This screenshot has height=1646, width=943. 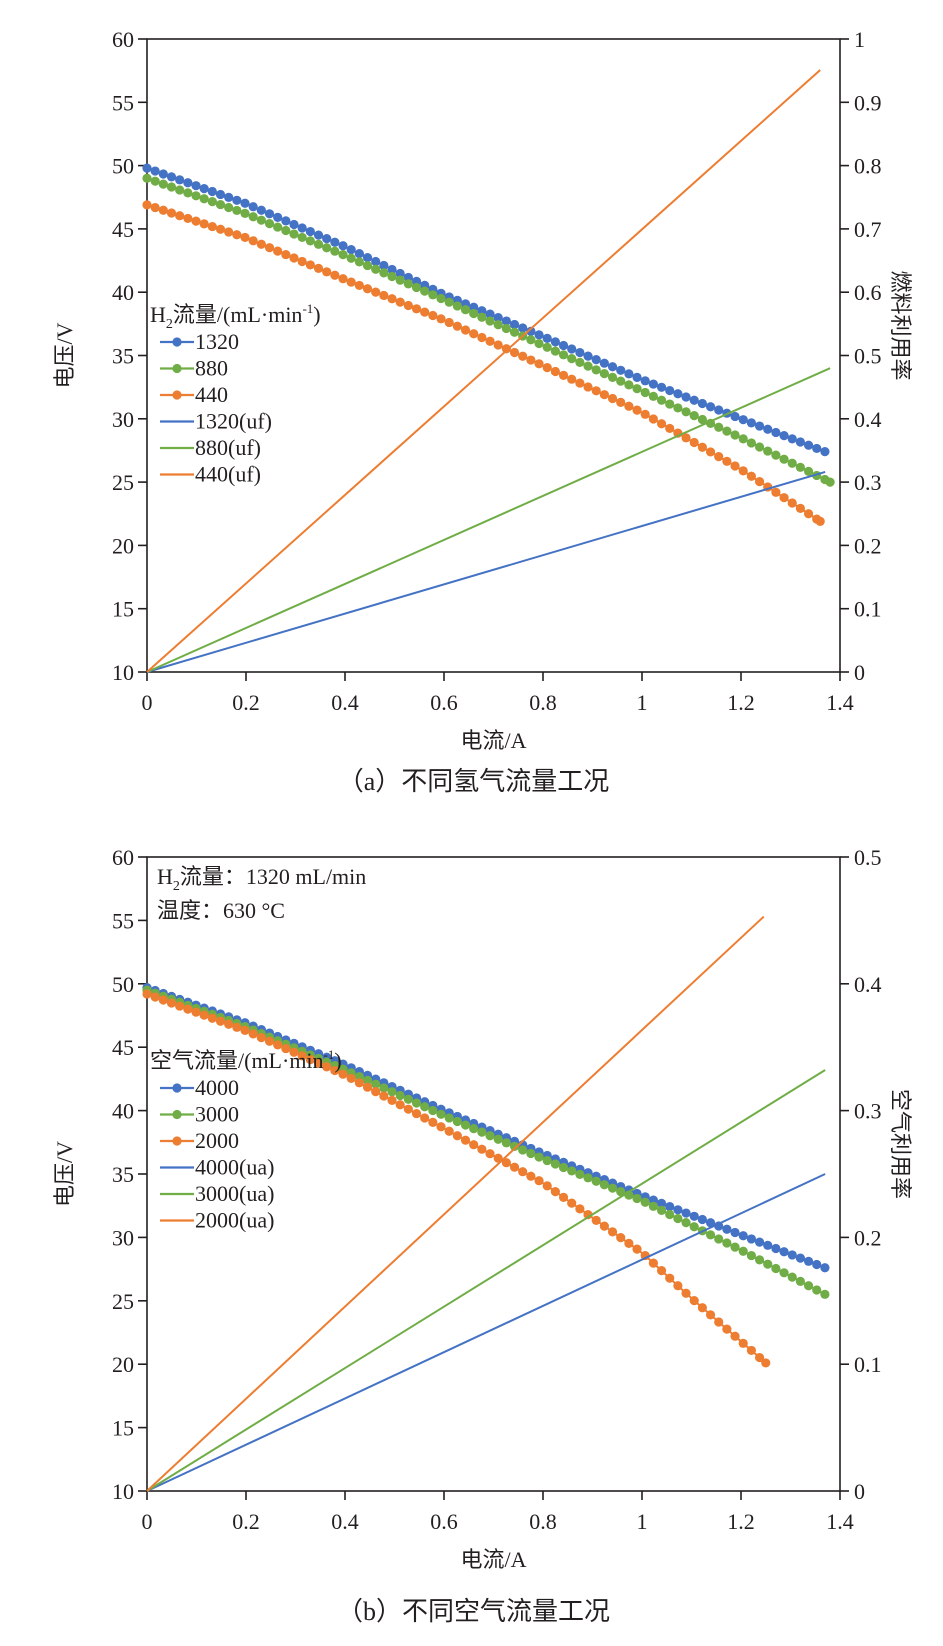 What do you see at coordinates (486, 1142) in the screenshot?
I see `voltage-line` at bounding box center [486, 1142].